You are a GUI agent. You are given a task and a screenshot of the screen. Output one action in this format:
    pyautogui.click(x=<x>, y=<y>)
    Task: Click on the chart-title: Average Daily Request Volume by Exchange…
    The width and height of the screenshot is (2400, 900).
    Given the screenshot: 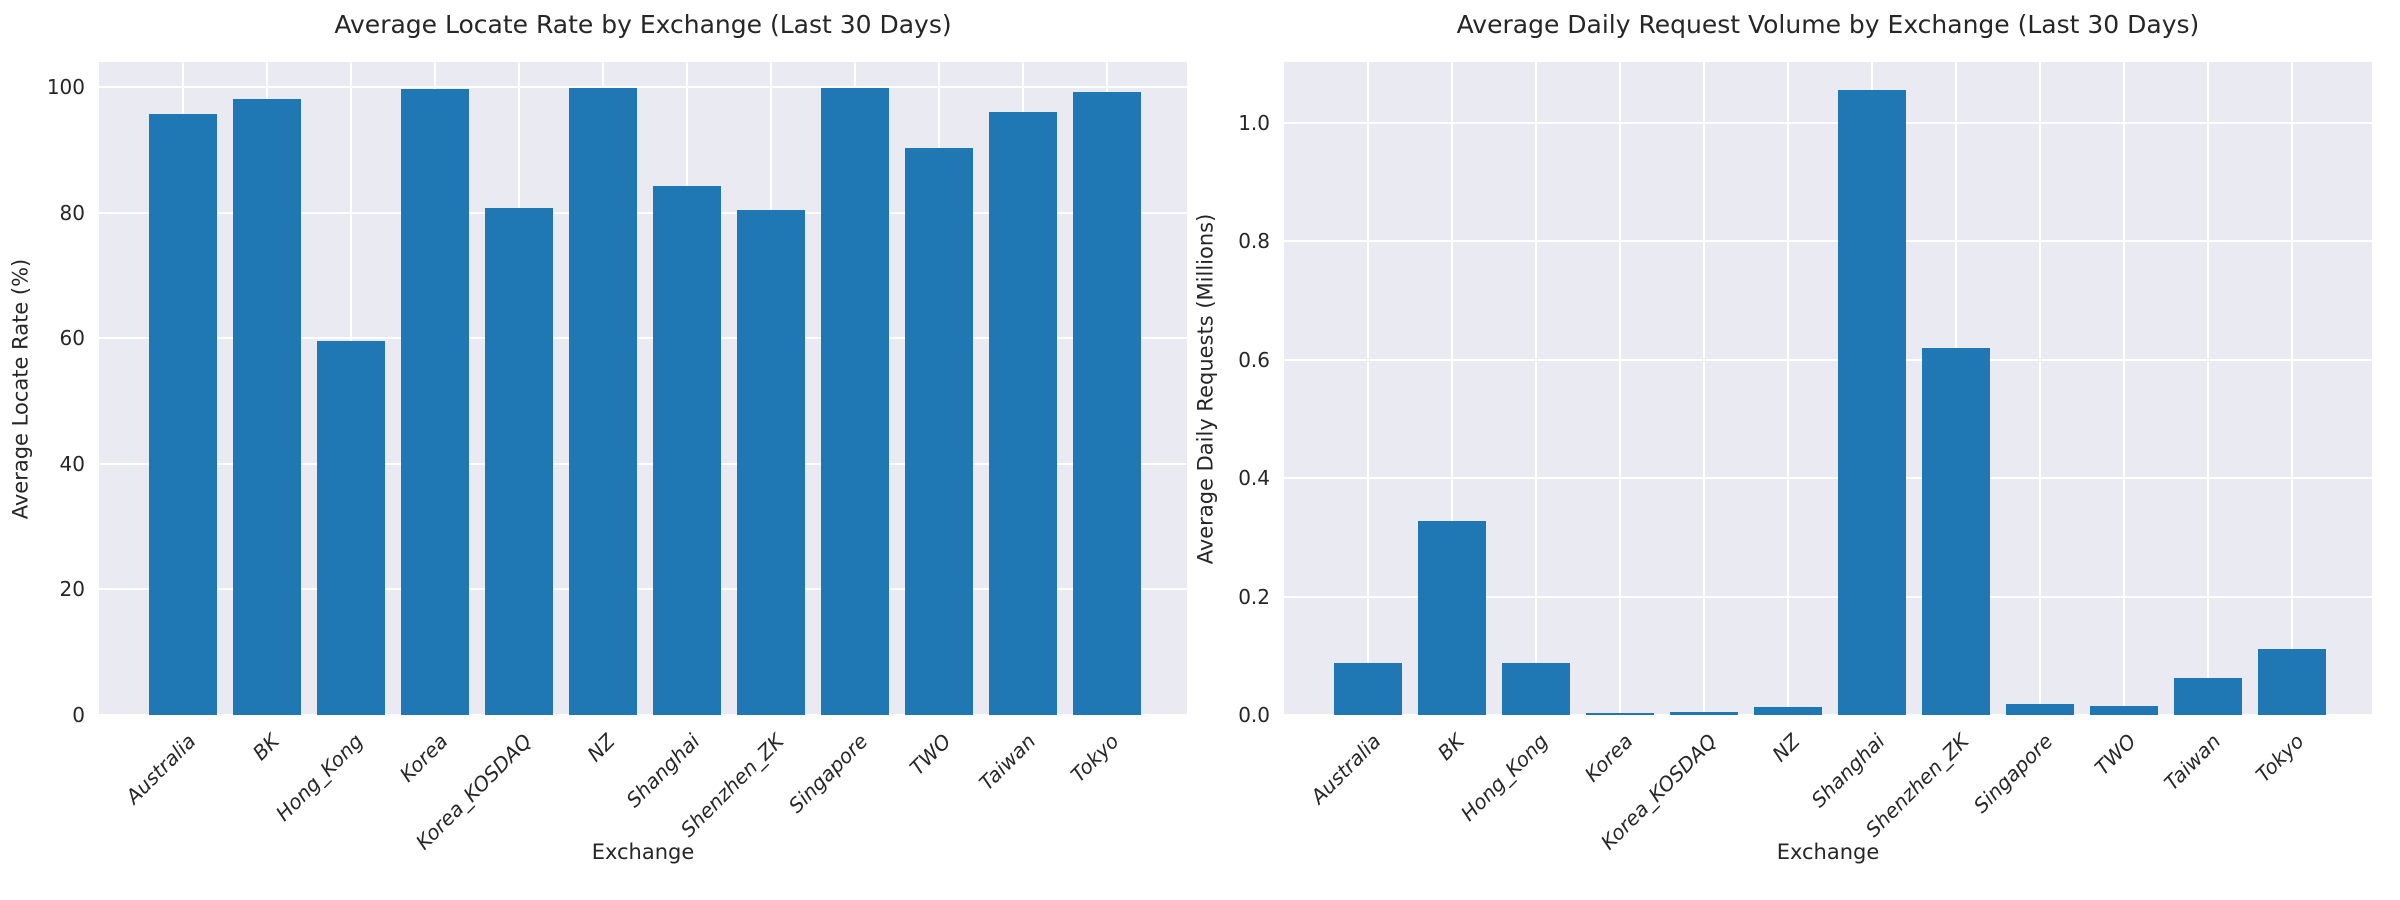 What is the action you would take?
    pyautogui.click(x=1828, y=24)
    